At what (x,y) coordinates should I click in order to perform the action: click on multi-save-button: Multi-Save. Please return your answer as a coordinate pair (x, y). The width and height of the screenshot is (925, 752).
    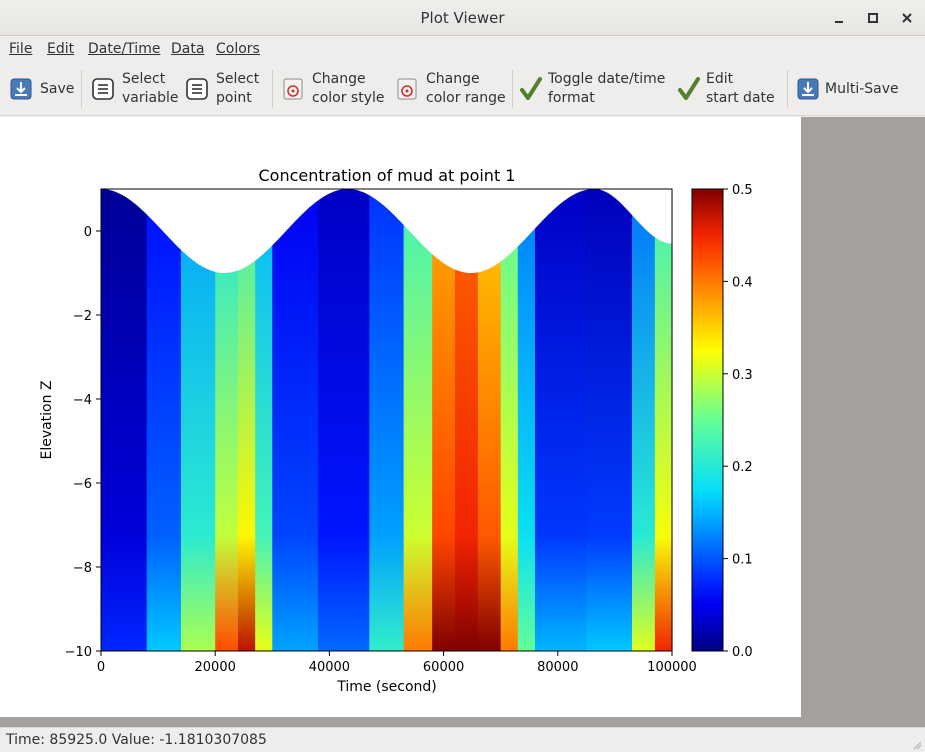
    Looking at the image, I should click on (848, 89).